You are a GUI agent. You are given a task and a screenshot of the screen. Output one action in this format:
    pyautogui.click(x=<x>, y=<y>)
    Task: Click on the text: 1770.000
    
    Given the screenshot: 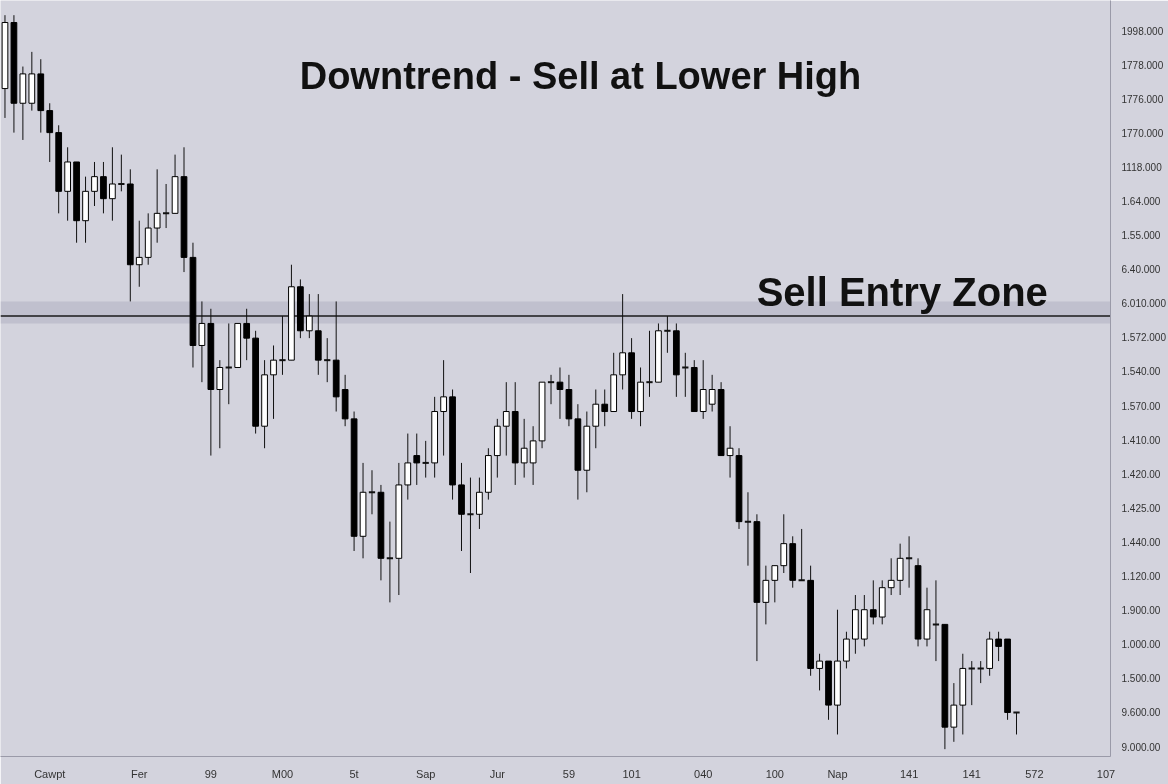 What is the action you would take?
    pyautogui.click(x=1142, y=133)
    